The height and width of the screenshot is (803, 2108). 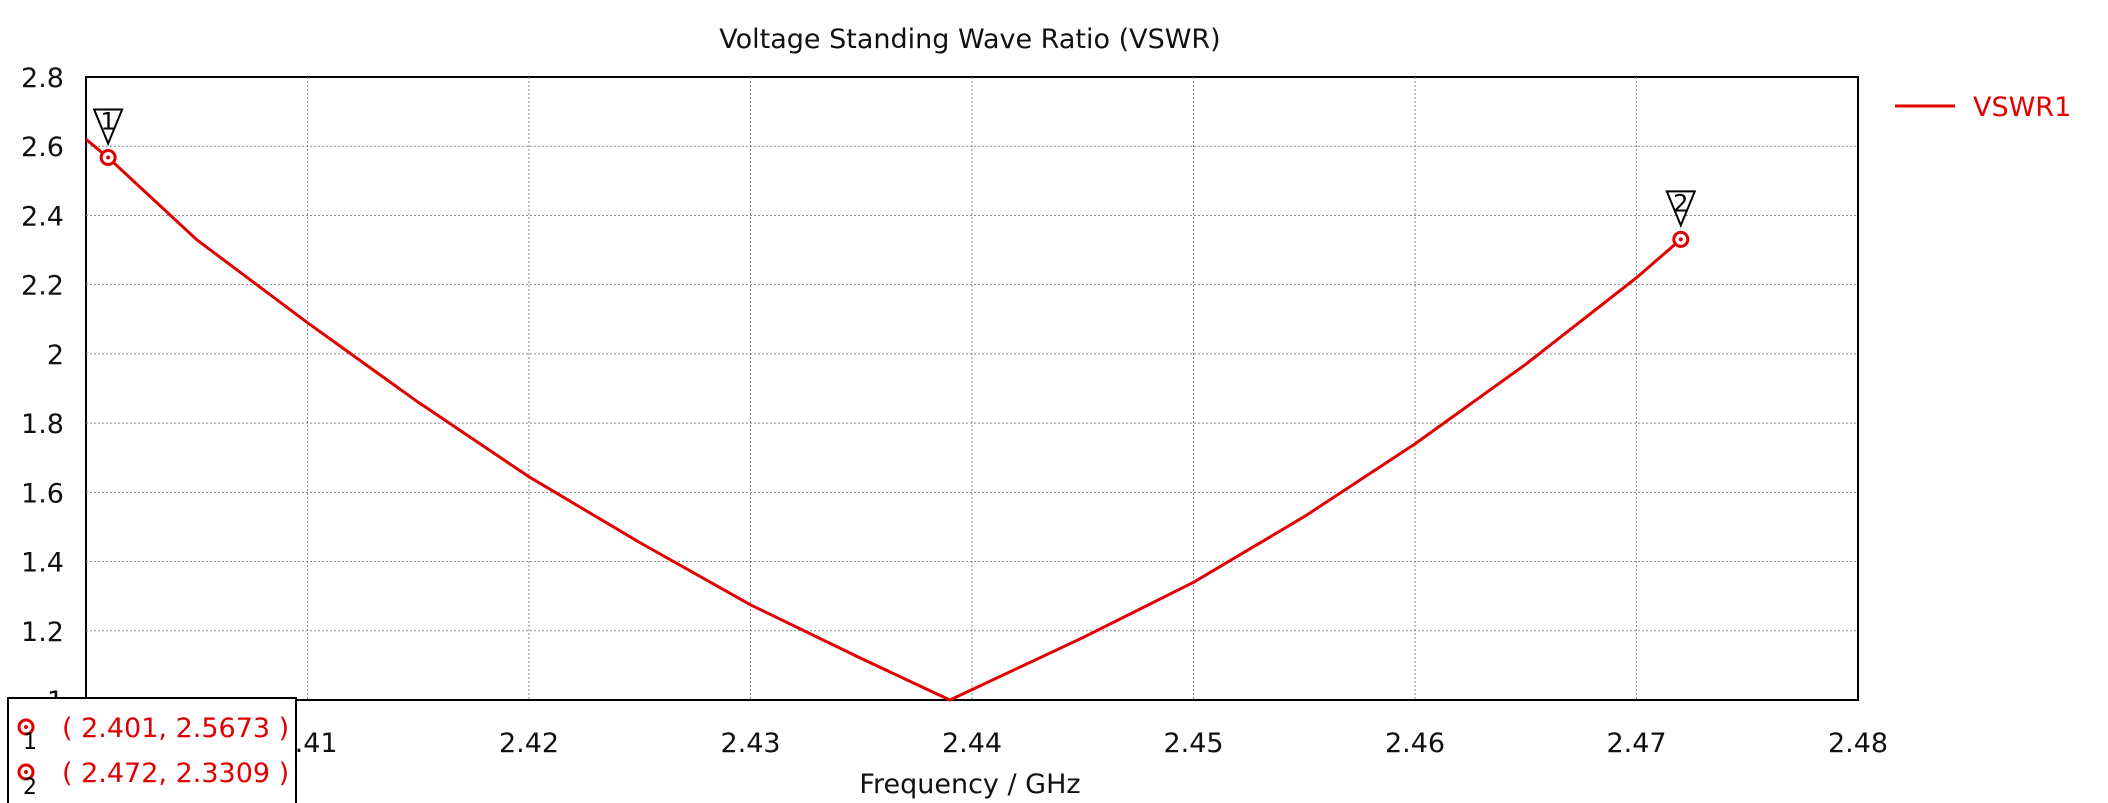 I want to click on y-tick-label: 1.2, so click(x=42, y=632).